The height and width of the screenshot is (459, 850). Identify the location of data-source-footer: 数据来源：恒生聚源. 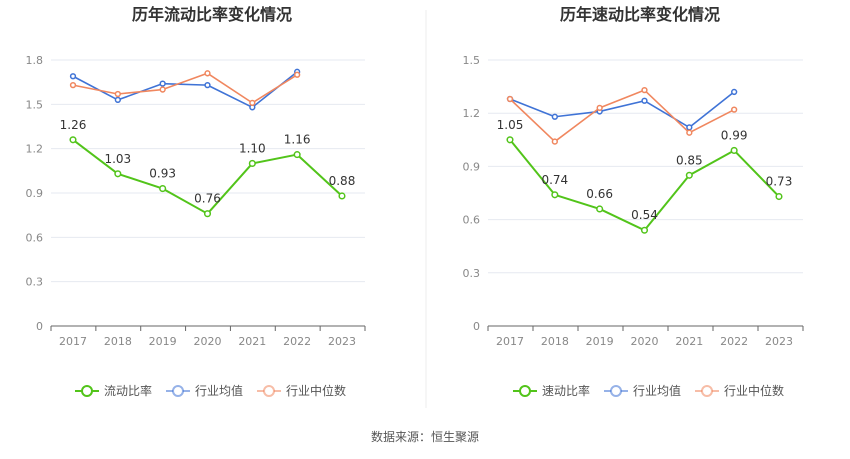
(425, 436).